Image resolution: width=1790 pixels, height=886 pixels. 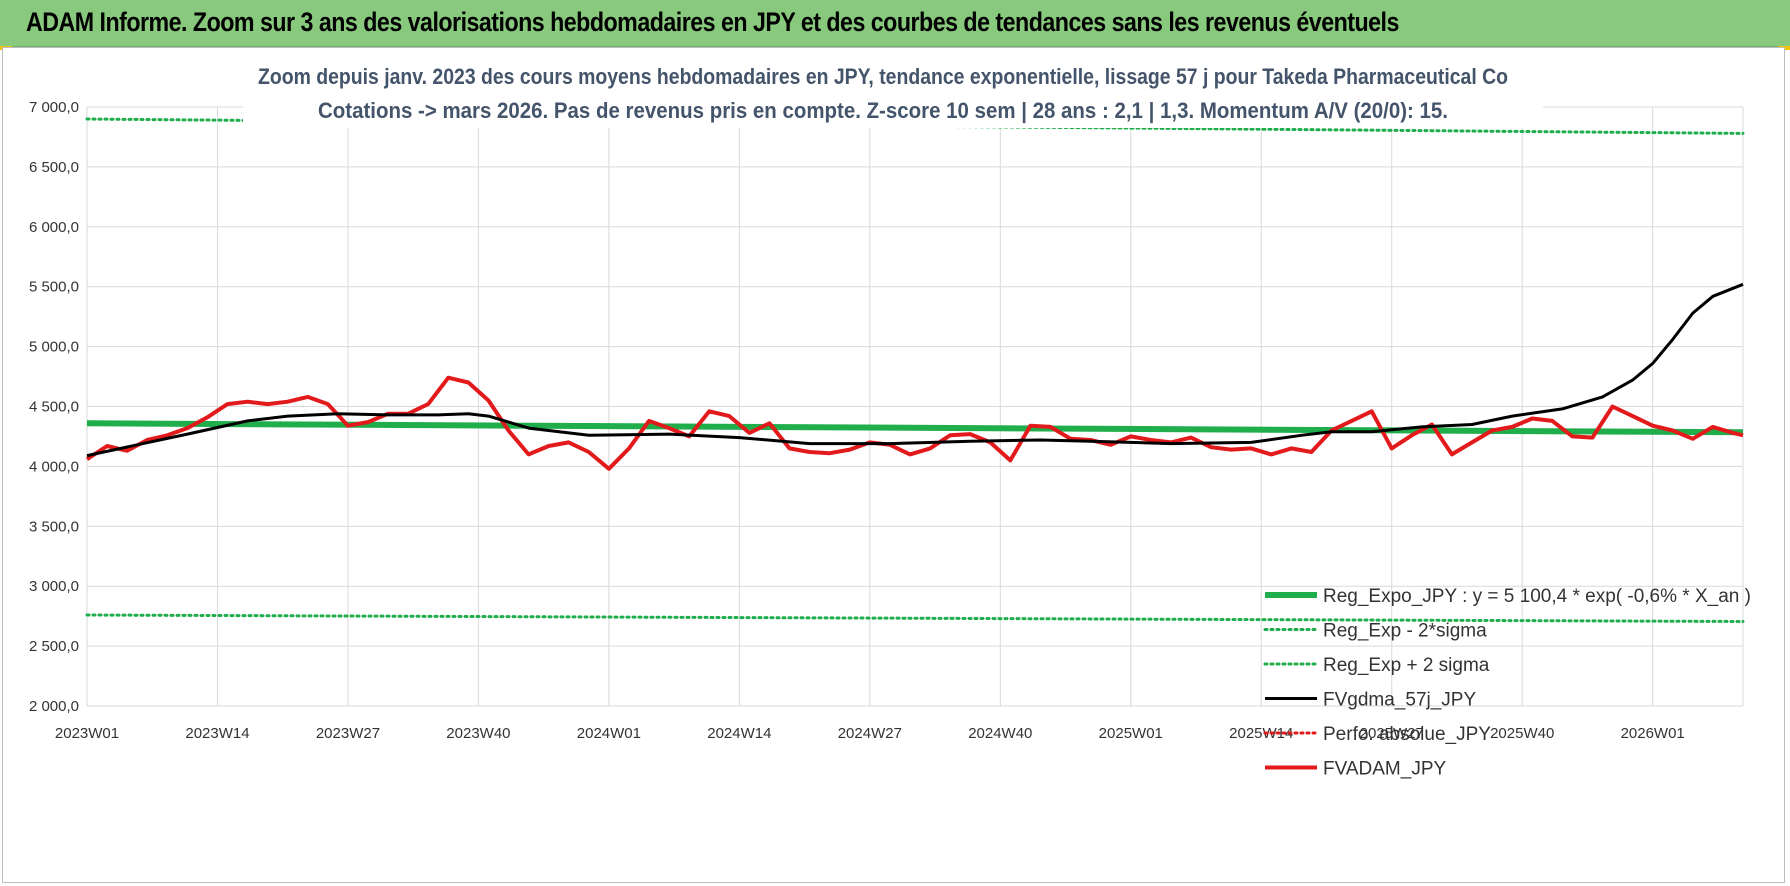 I want to click on legend-entry: FVADAM_JPY, so click(x=1385, y=769).